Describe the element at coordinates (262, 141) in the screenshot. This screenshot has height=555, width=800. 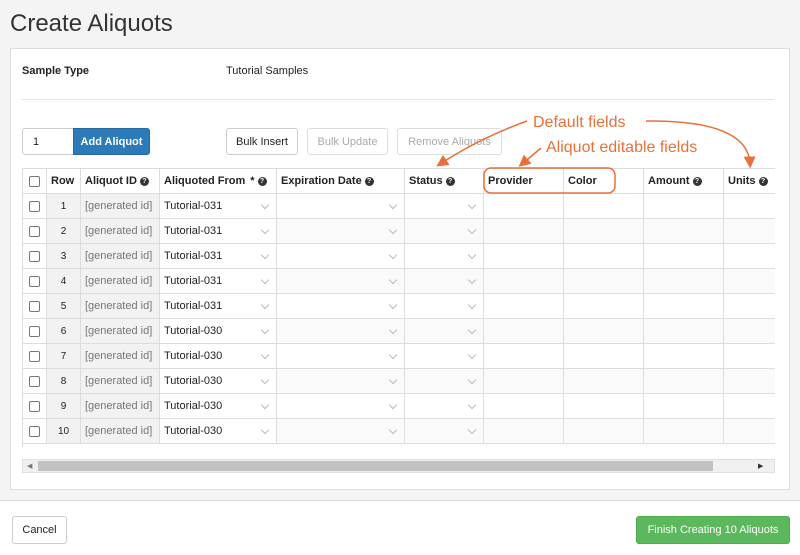
I see `bulk-insert-button: Bulk Insert` at that location.